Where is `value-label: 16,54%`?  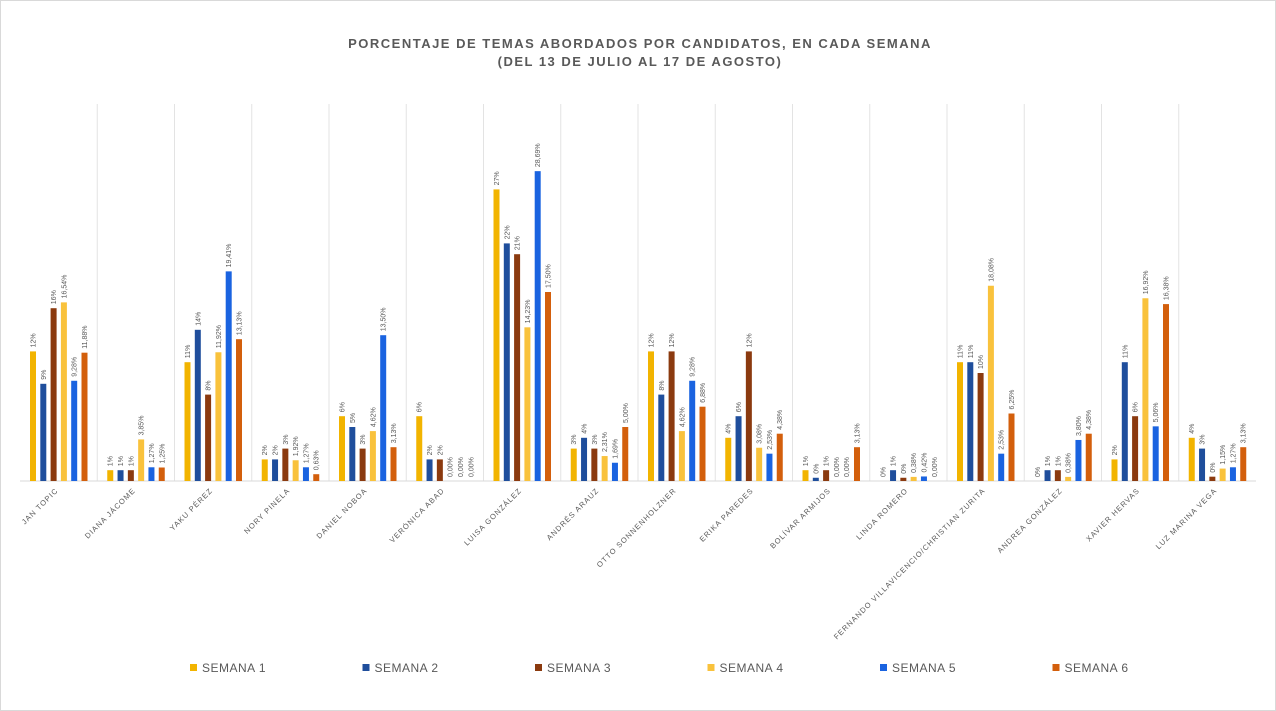
value-label: 16,54% is located at coordinates (64, 287).